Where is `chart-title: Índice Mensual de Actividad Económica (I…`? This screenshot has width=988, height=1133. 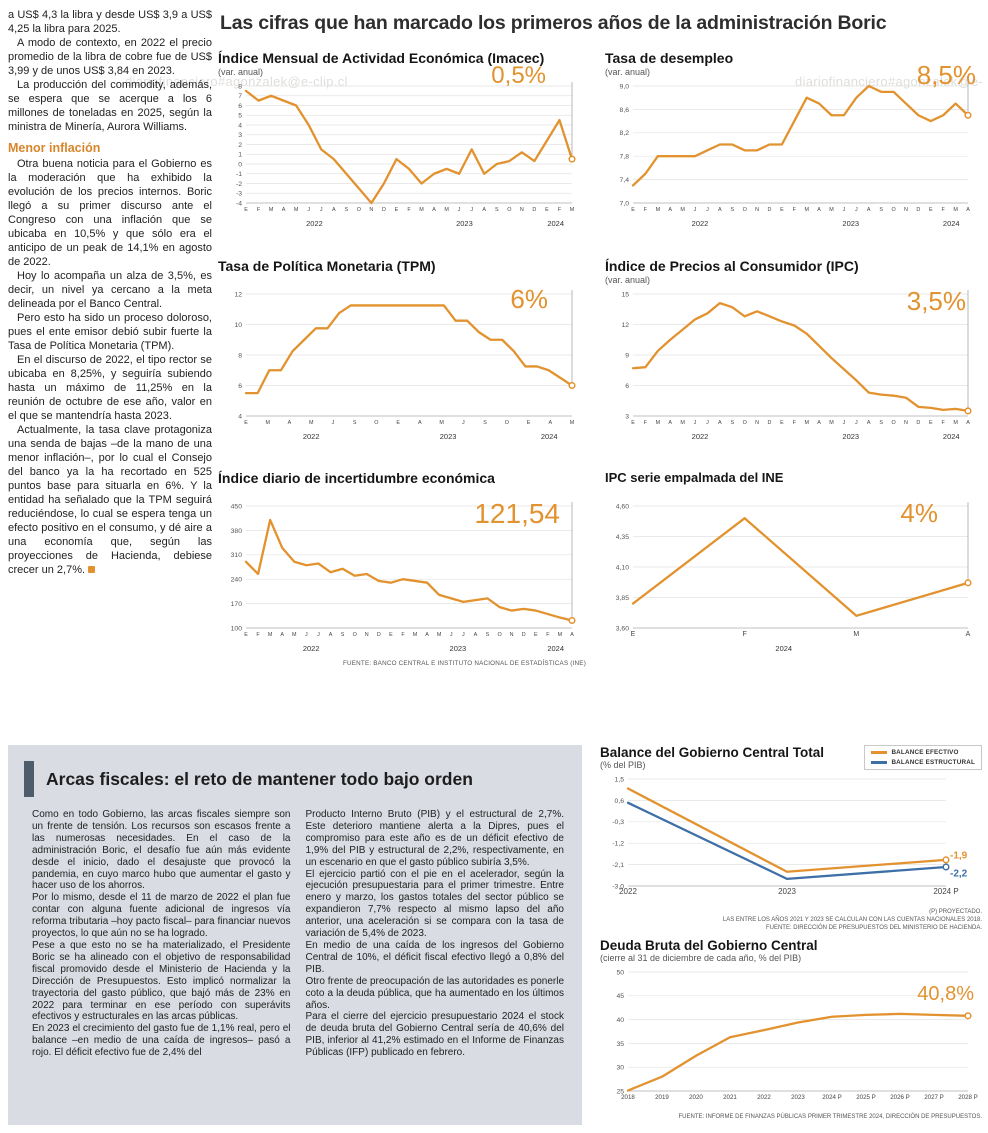 chart-title: Índice Mensual de Actividad Económica (I… is located at coordinates (381, 58).